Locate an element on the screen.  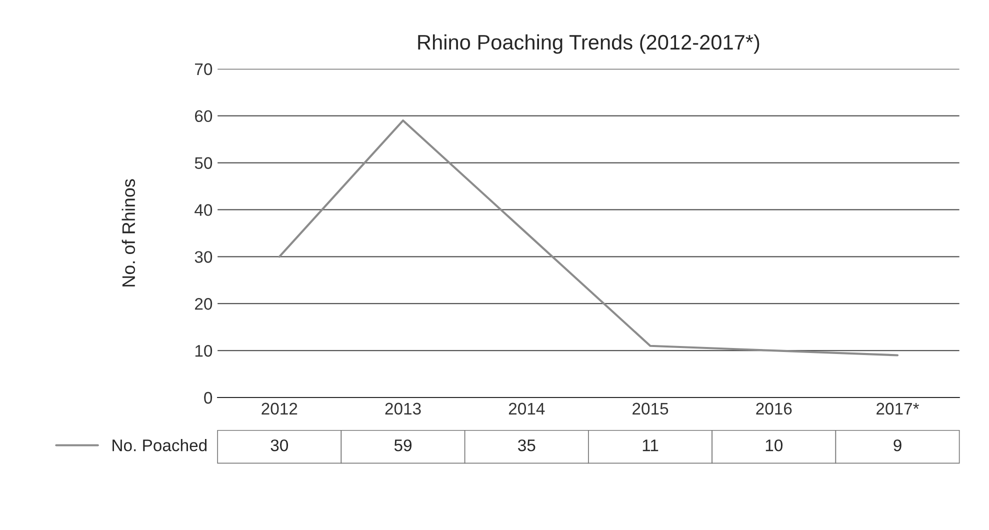
y-tick-label: 60 is located at coordinates (203, 116).